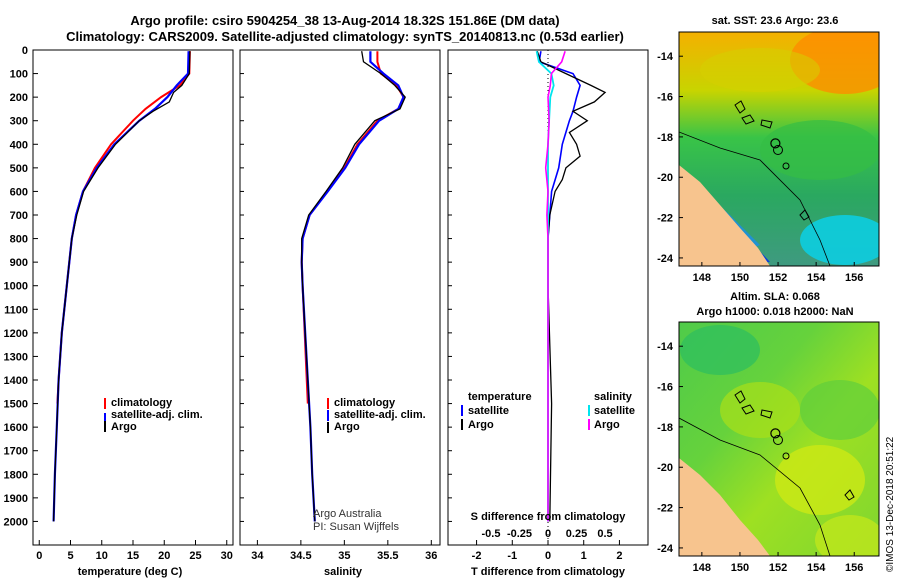  Describe the element at coordinates (576, 534) in the screenshot. I see `top-tick-label: 0.25` at that location.